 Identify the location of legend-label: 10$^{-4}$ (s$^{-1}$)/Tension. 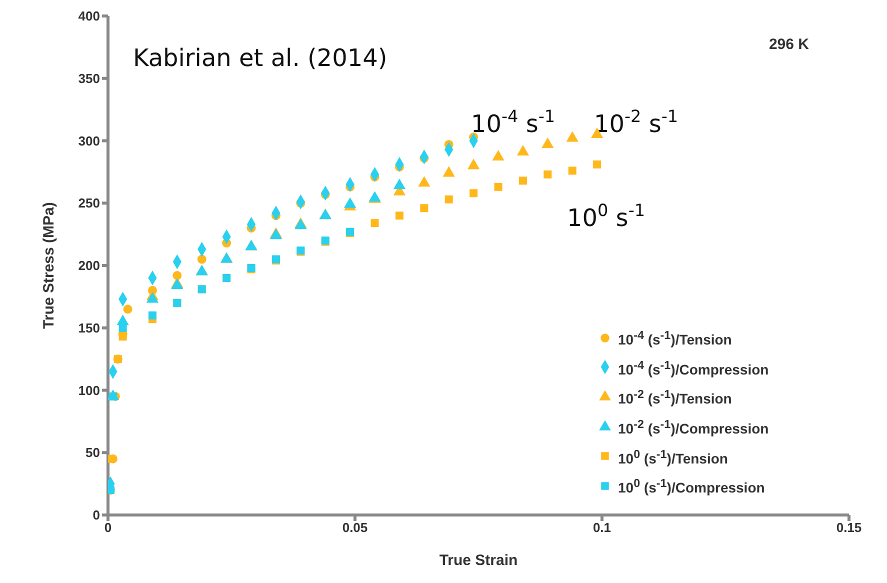
(675, 339).